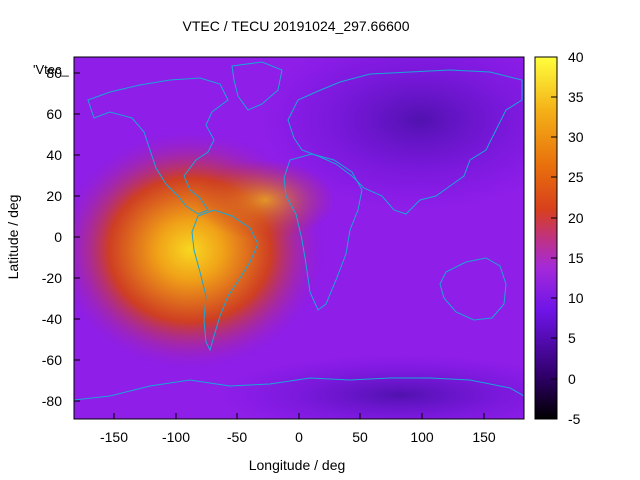  What do you see at coordinates (473, 289) in the screenshot?
I see `coastline-australia` at bounding box center [473, 289].